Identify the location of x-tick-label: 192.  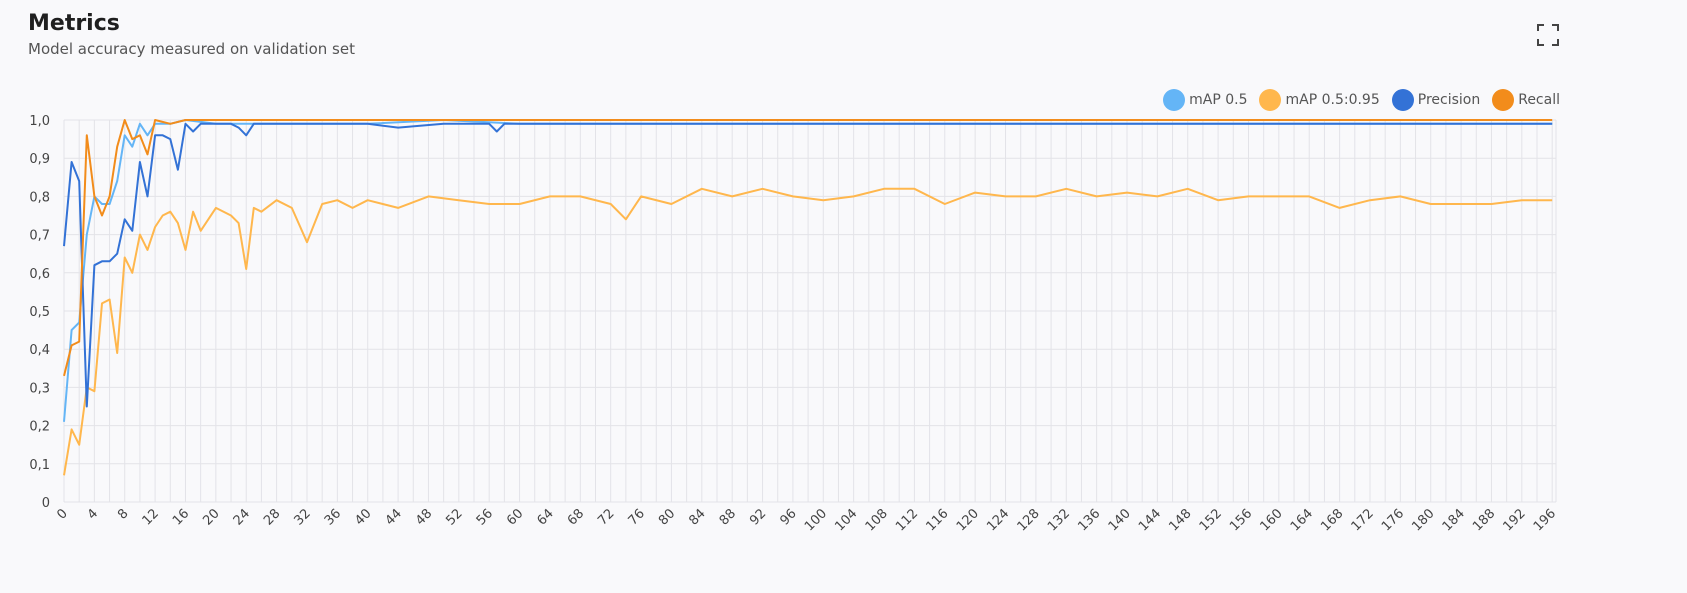
(1514, 520).